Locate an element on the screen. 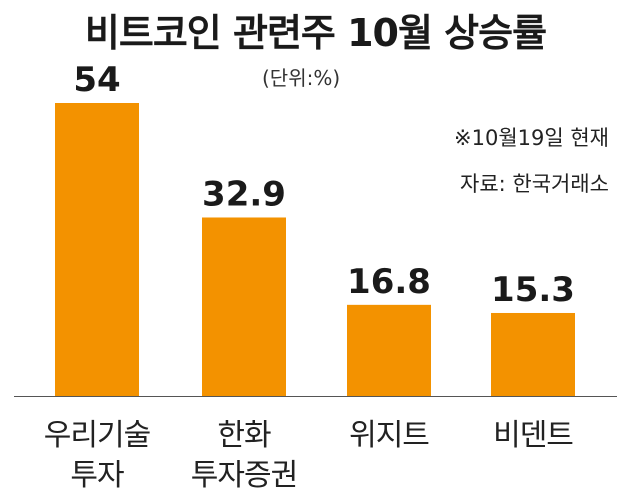  chart-title: 비트코인 관련주 10월 상승률 is located at coordinates (315, 33).